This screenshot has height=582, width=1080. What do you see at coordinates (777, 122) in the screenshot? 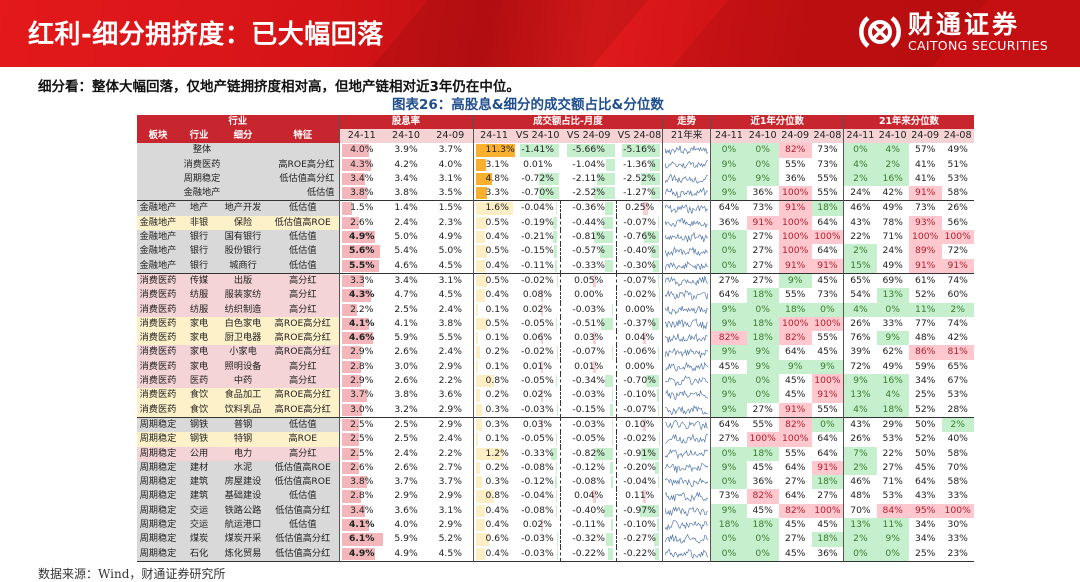
I see `header-pct-1y: 近1年分位数` at bounding box center [777, 122].